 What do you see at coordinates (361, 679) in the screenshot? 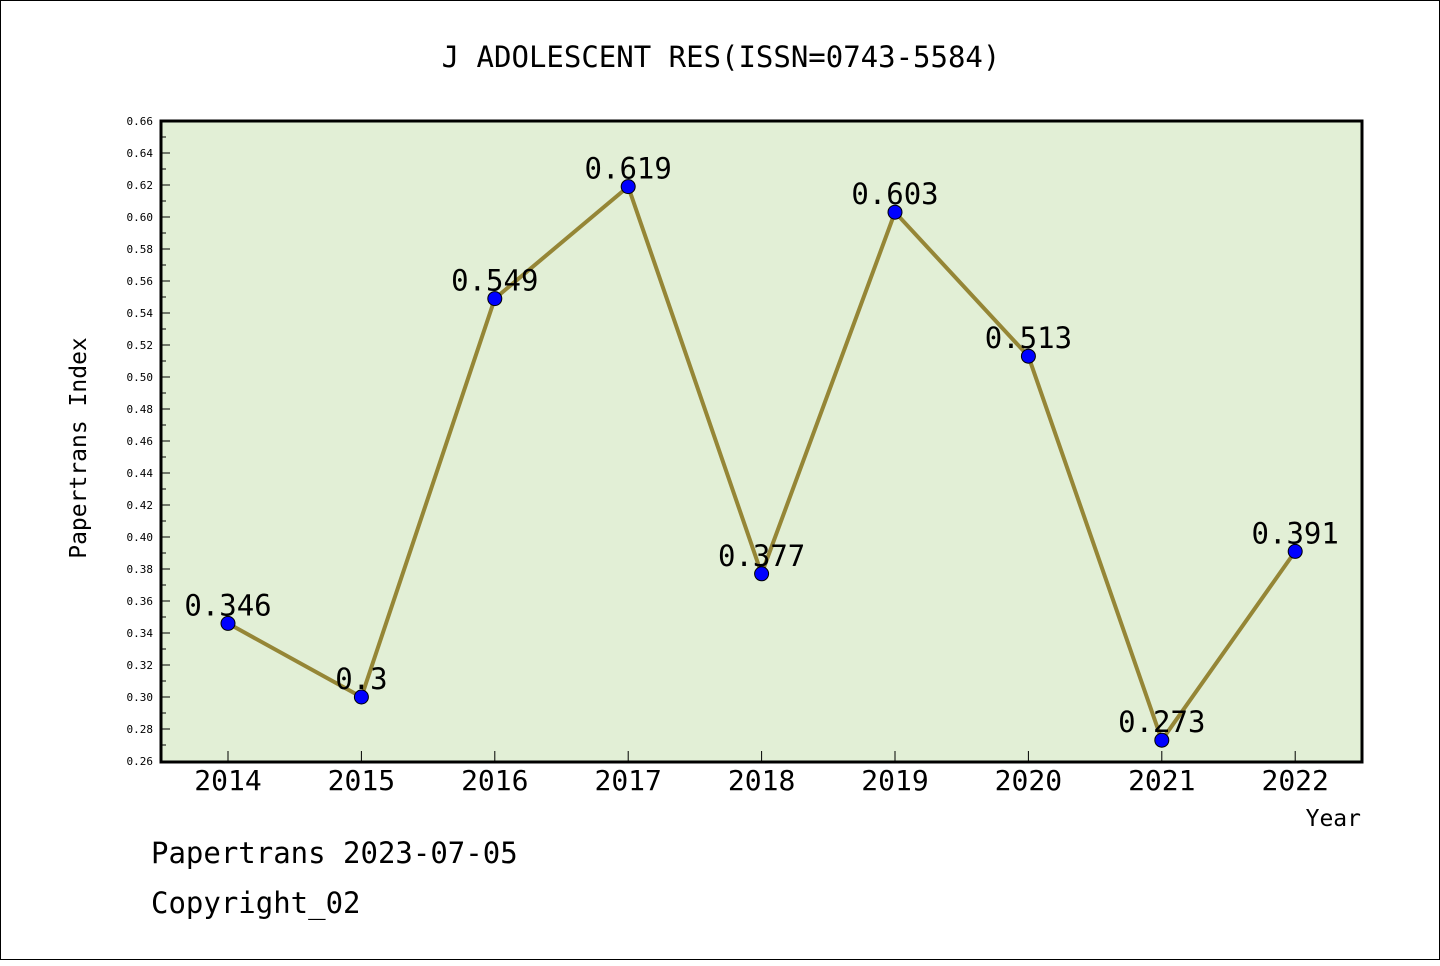
I see `data-label: 0.3` at bounding box center [361, 679].